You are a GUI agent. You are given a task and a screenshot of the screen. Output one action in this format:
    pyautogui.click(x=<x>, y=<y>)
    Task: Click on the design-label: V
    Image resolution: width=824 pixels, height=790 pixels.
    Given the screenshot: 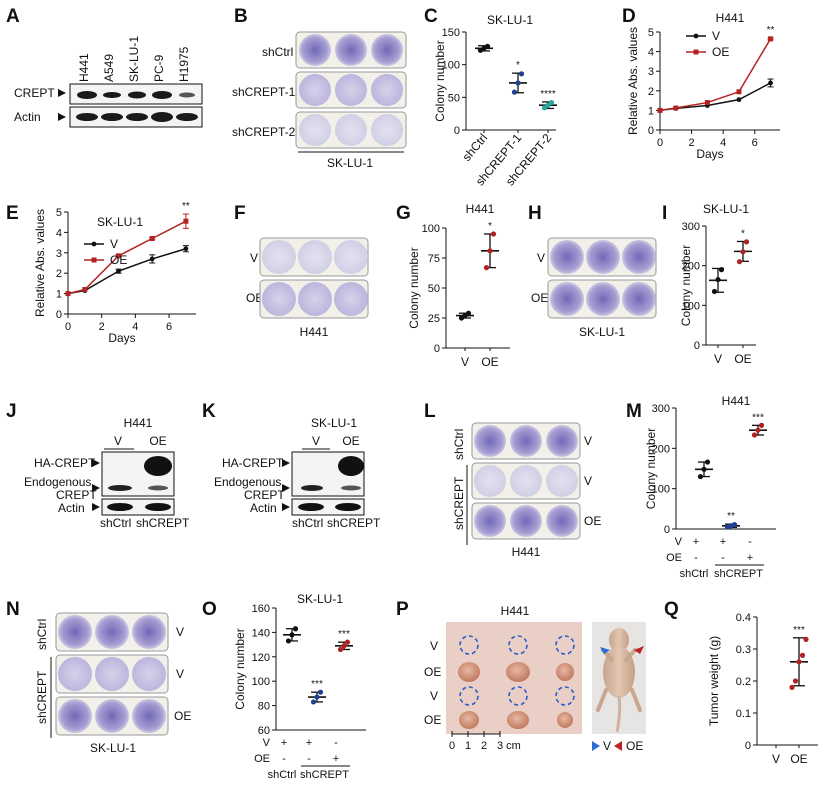 What is the action you would take?
    pyautogui.click(x=679, y=542)
    